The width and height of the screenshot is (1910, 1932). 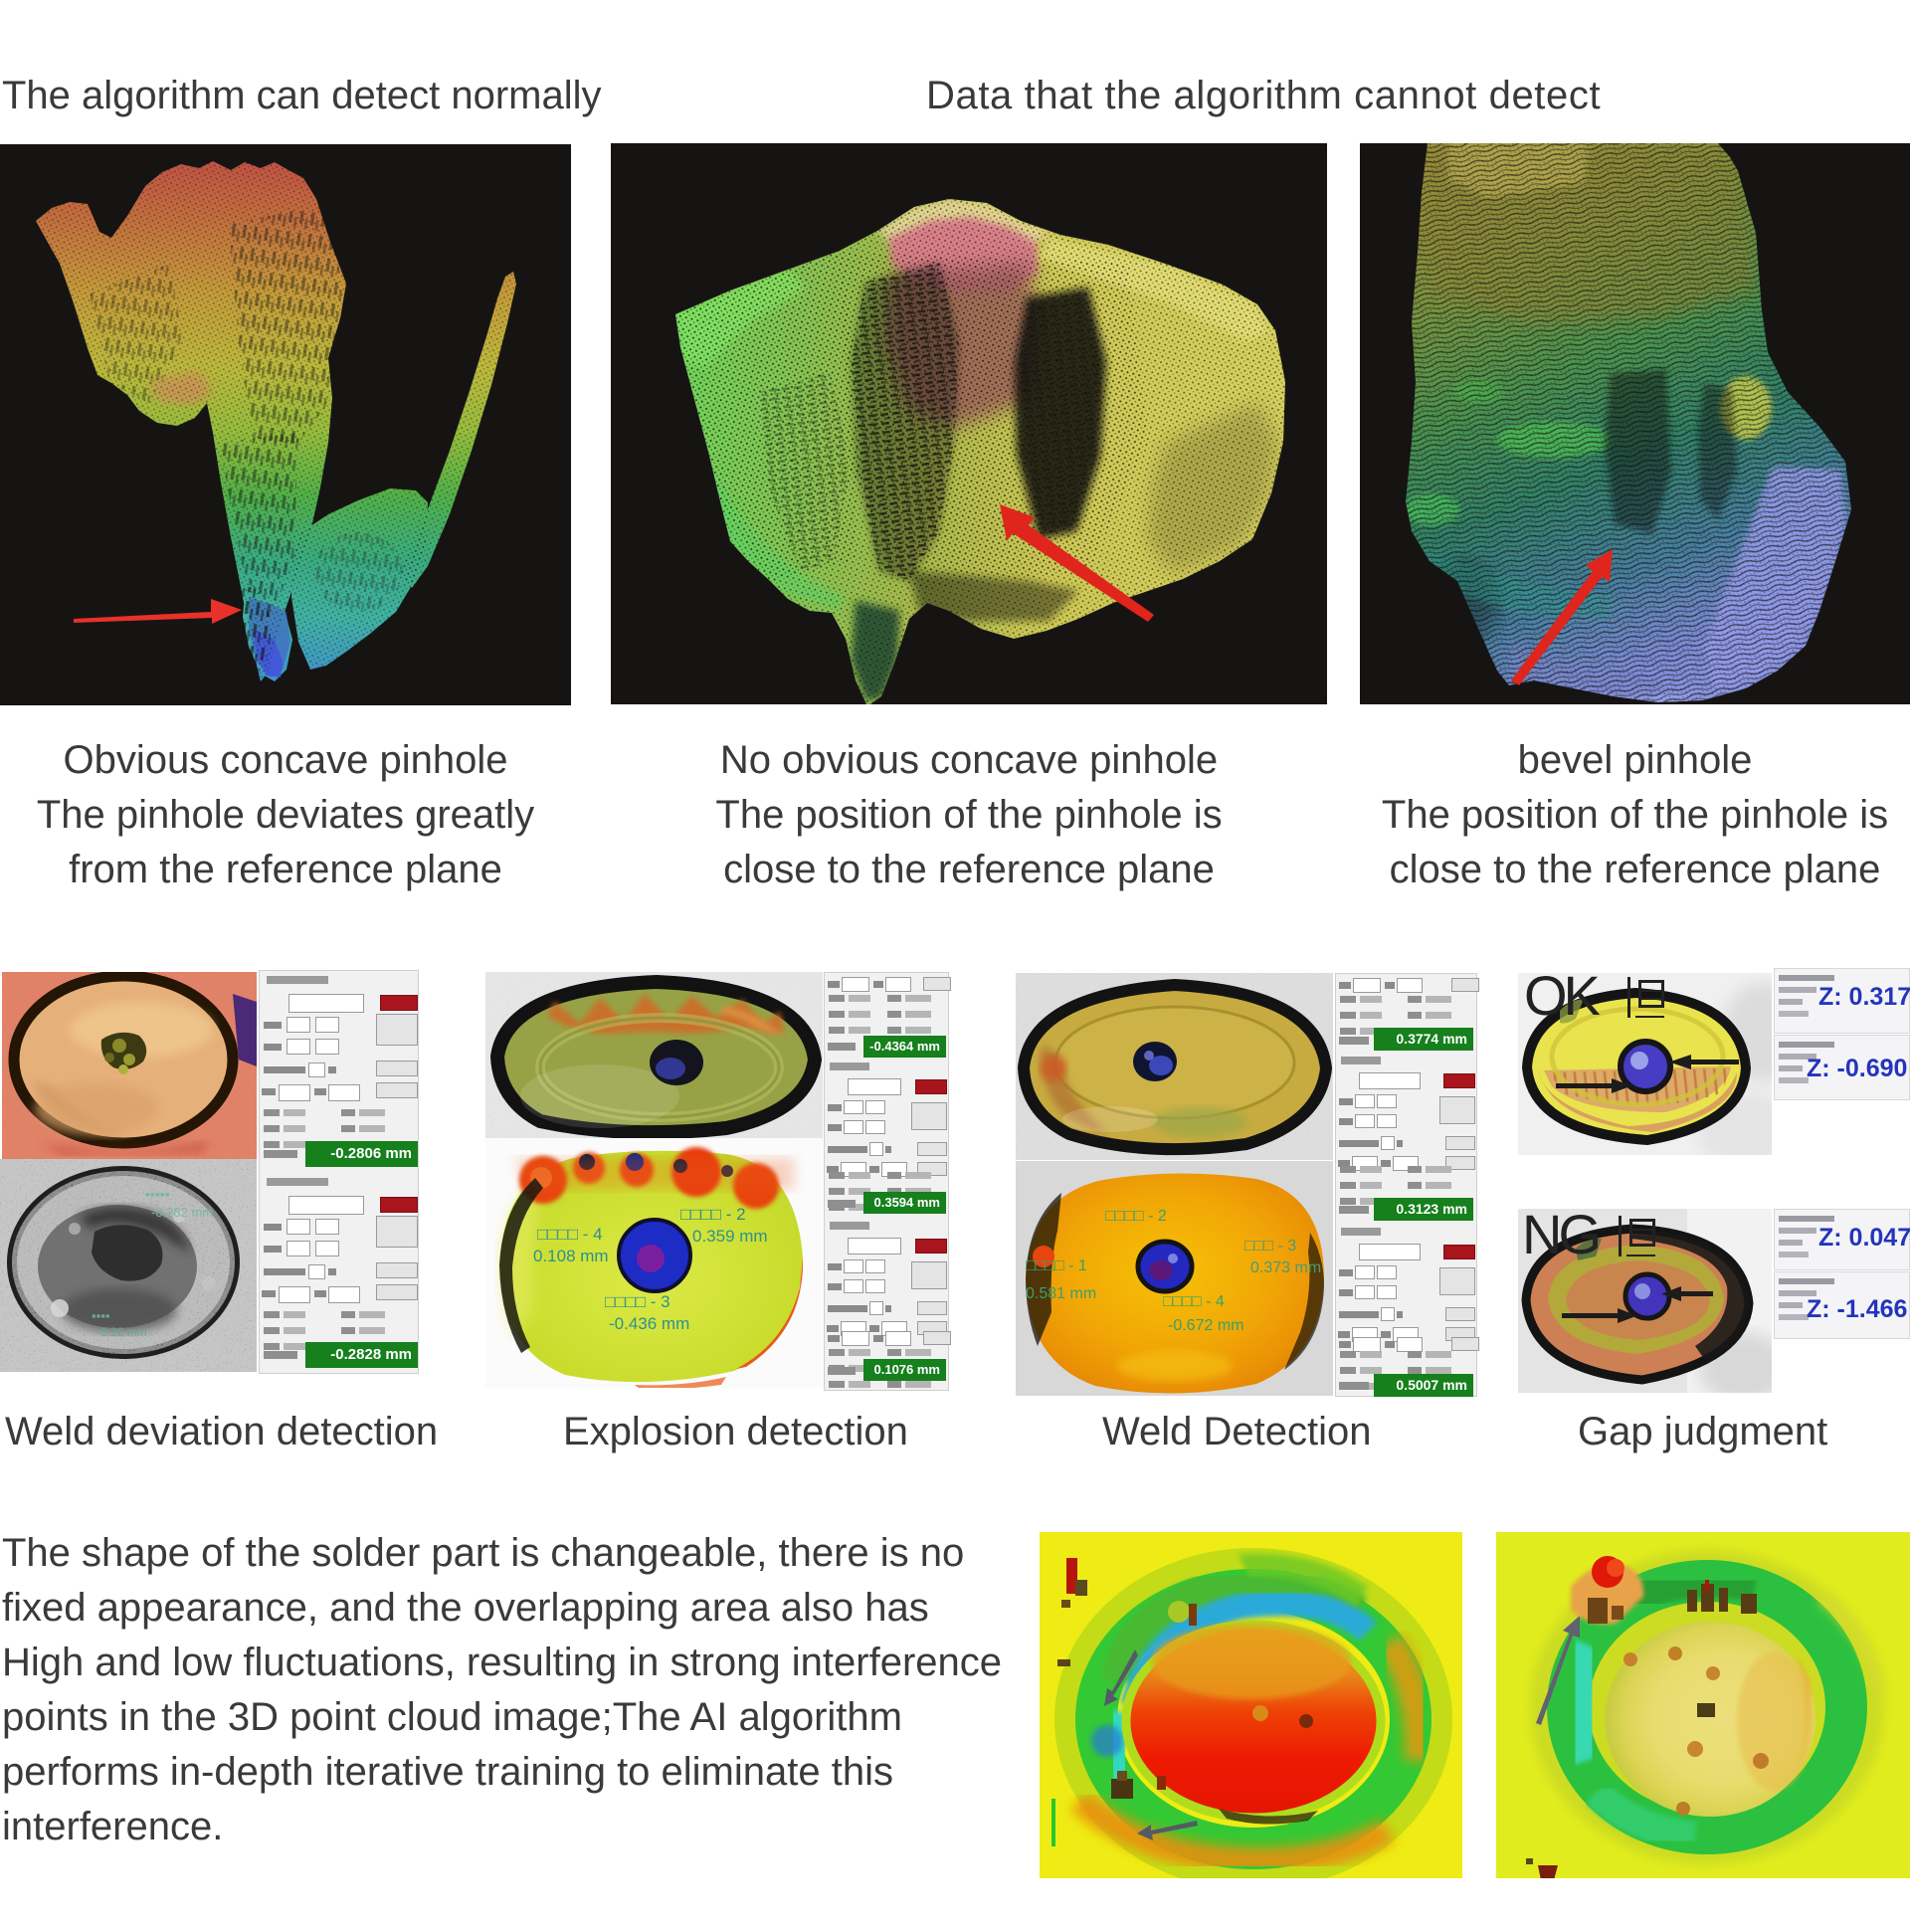 What do you see at coordinates (1056, 1265) in the screenshot?
I see `svg-text: □□□□ - 1` at bounding box center [1056, 1265].